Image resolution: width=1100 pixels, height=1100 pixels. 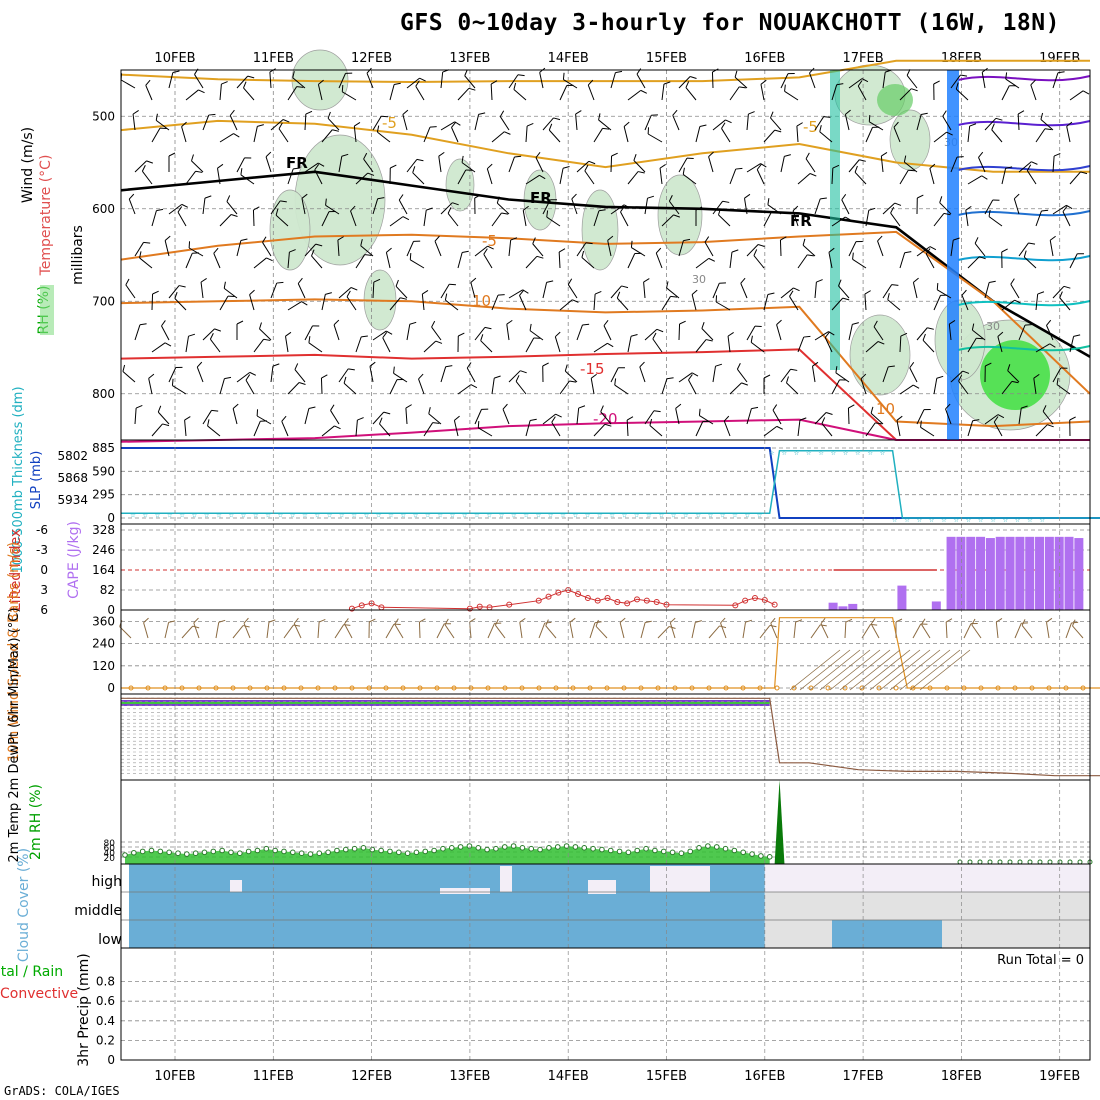 What do you see at coordinates (680, 215) in the screenshot?
I see `rh-shading` at bounding box center [680, 215].